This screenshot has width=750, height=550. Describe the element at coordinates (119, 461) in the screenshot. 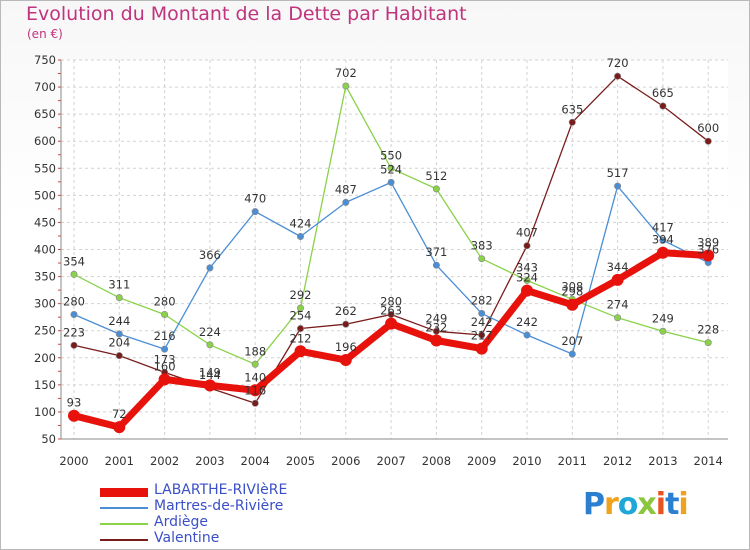

I see `x-tick-label: 2001` at that location.